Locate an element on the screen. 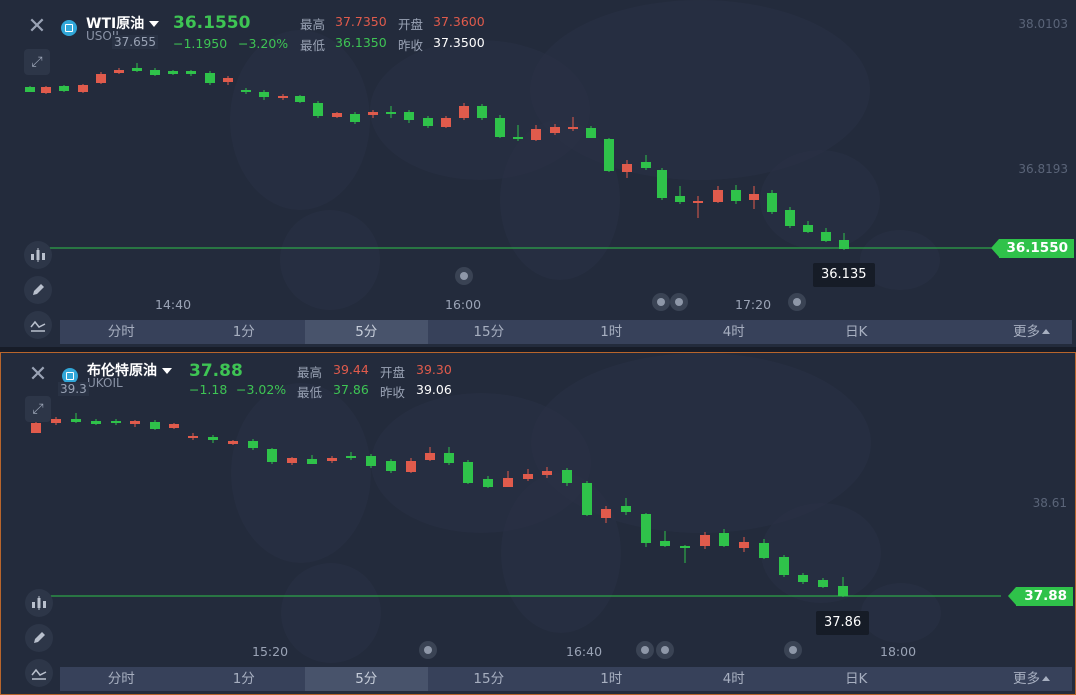  symbol-logo-icon is located at coordinates (69, 28).